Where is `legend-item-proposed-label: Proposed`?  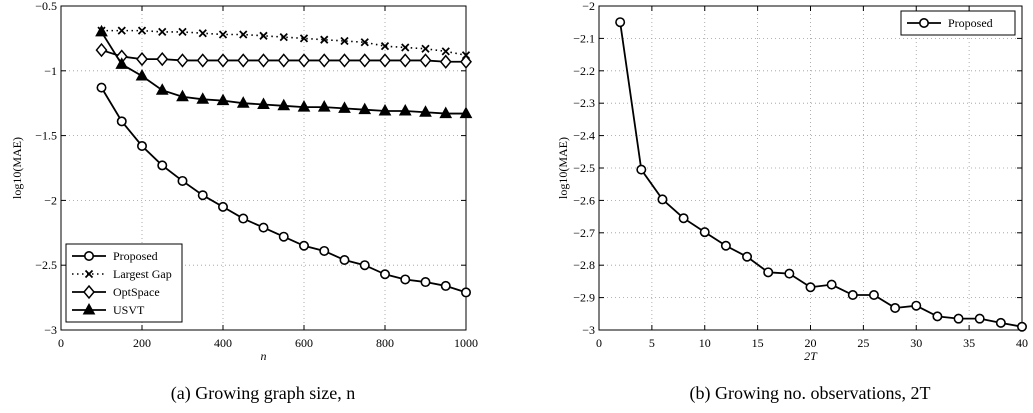
legend-item-proposed-label: Proposed is located at coordinates (970, 23).